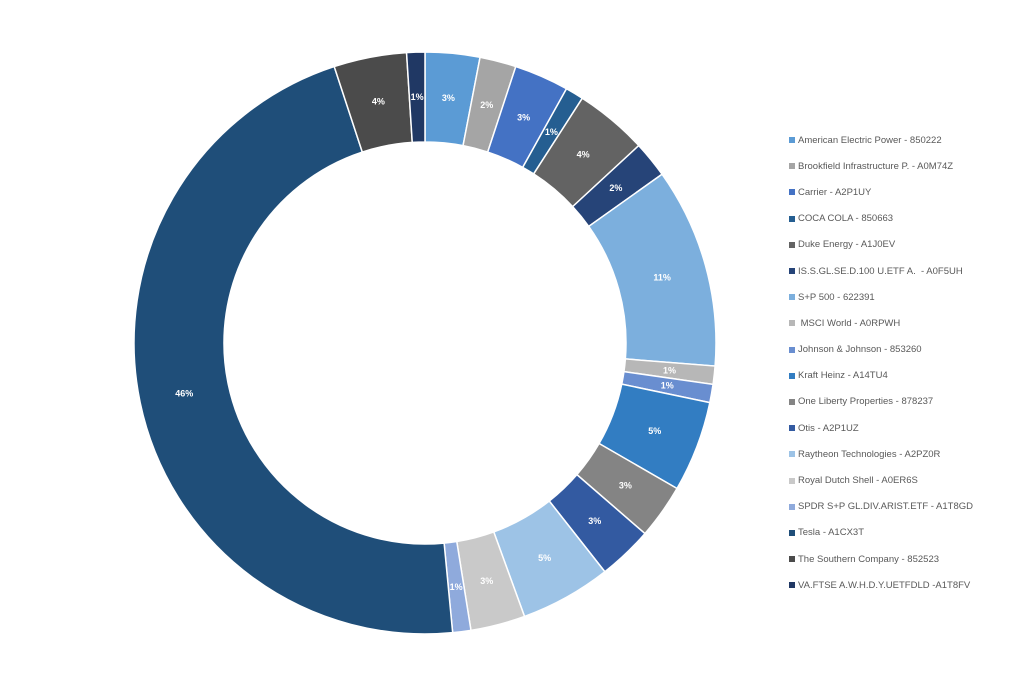 Image resolution: width=1024 pixels, height=686 pixels. I want to click on legend-item: Kraft Heinz - A14TU4, so click(881, 376).